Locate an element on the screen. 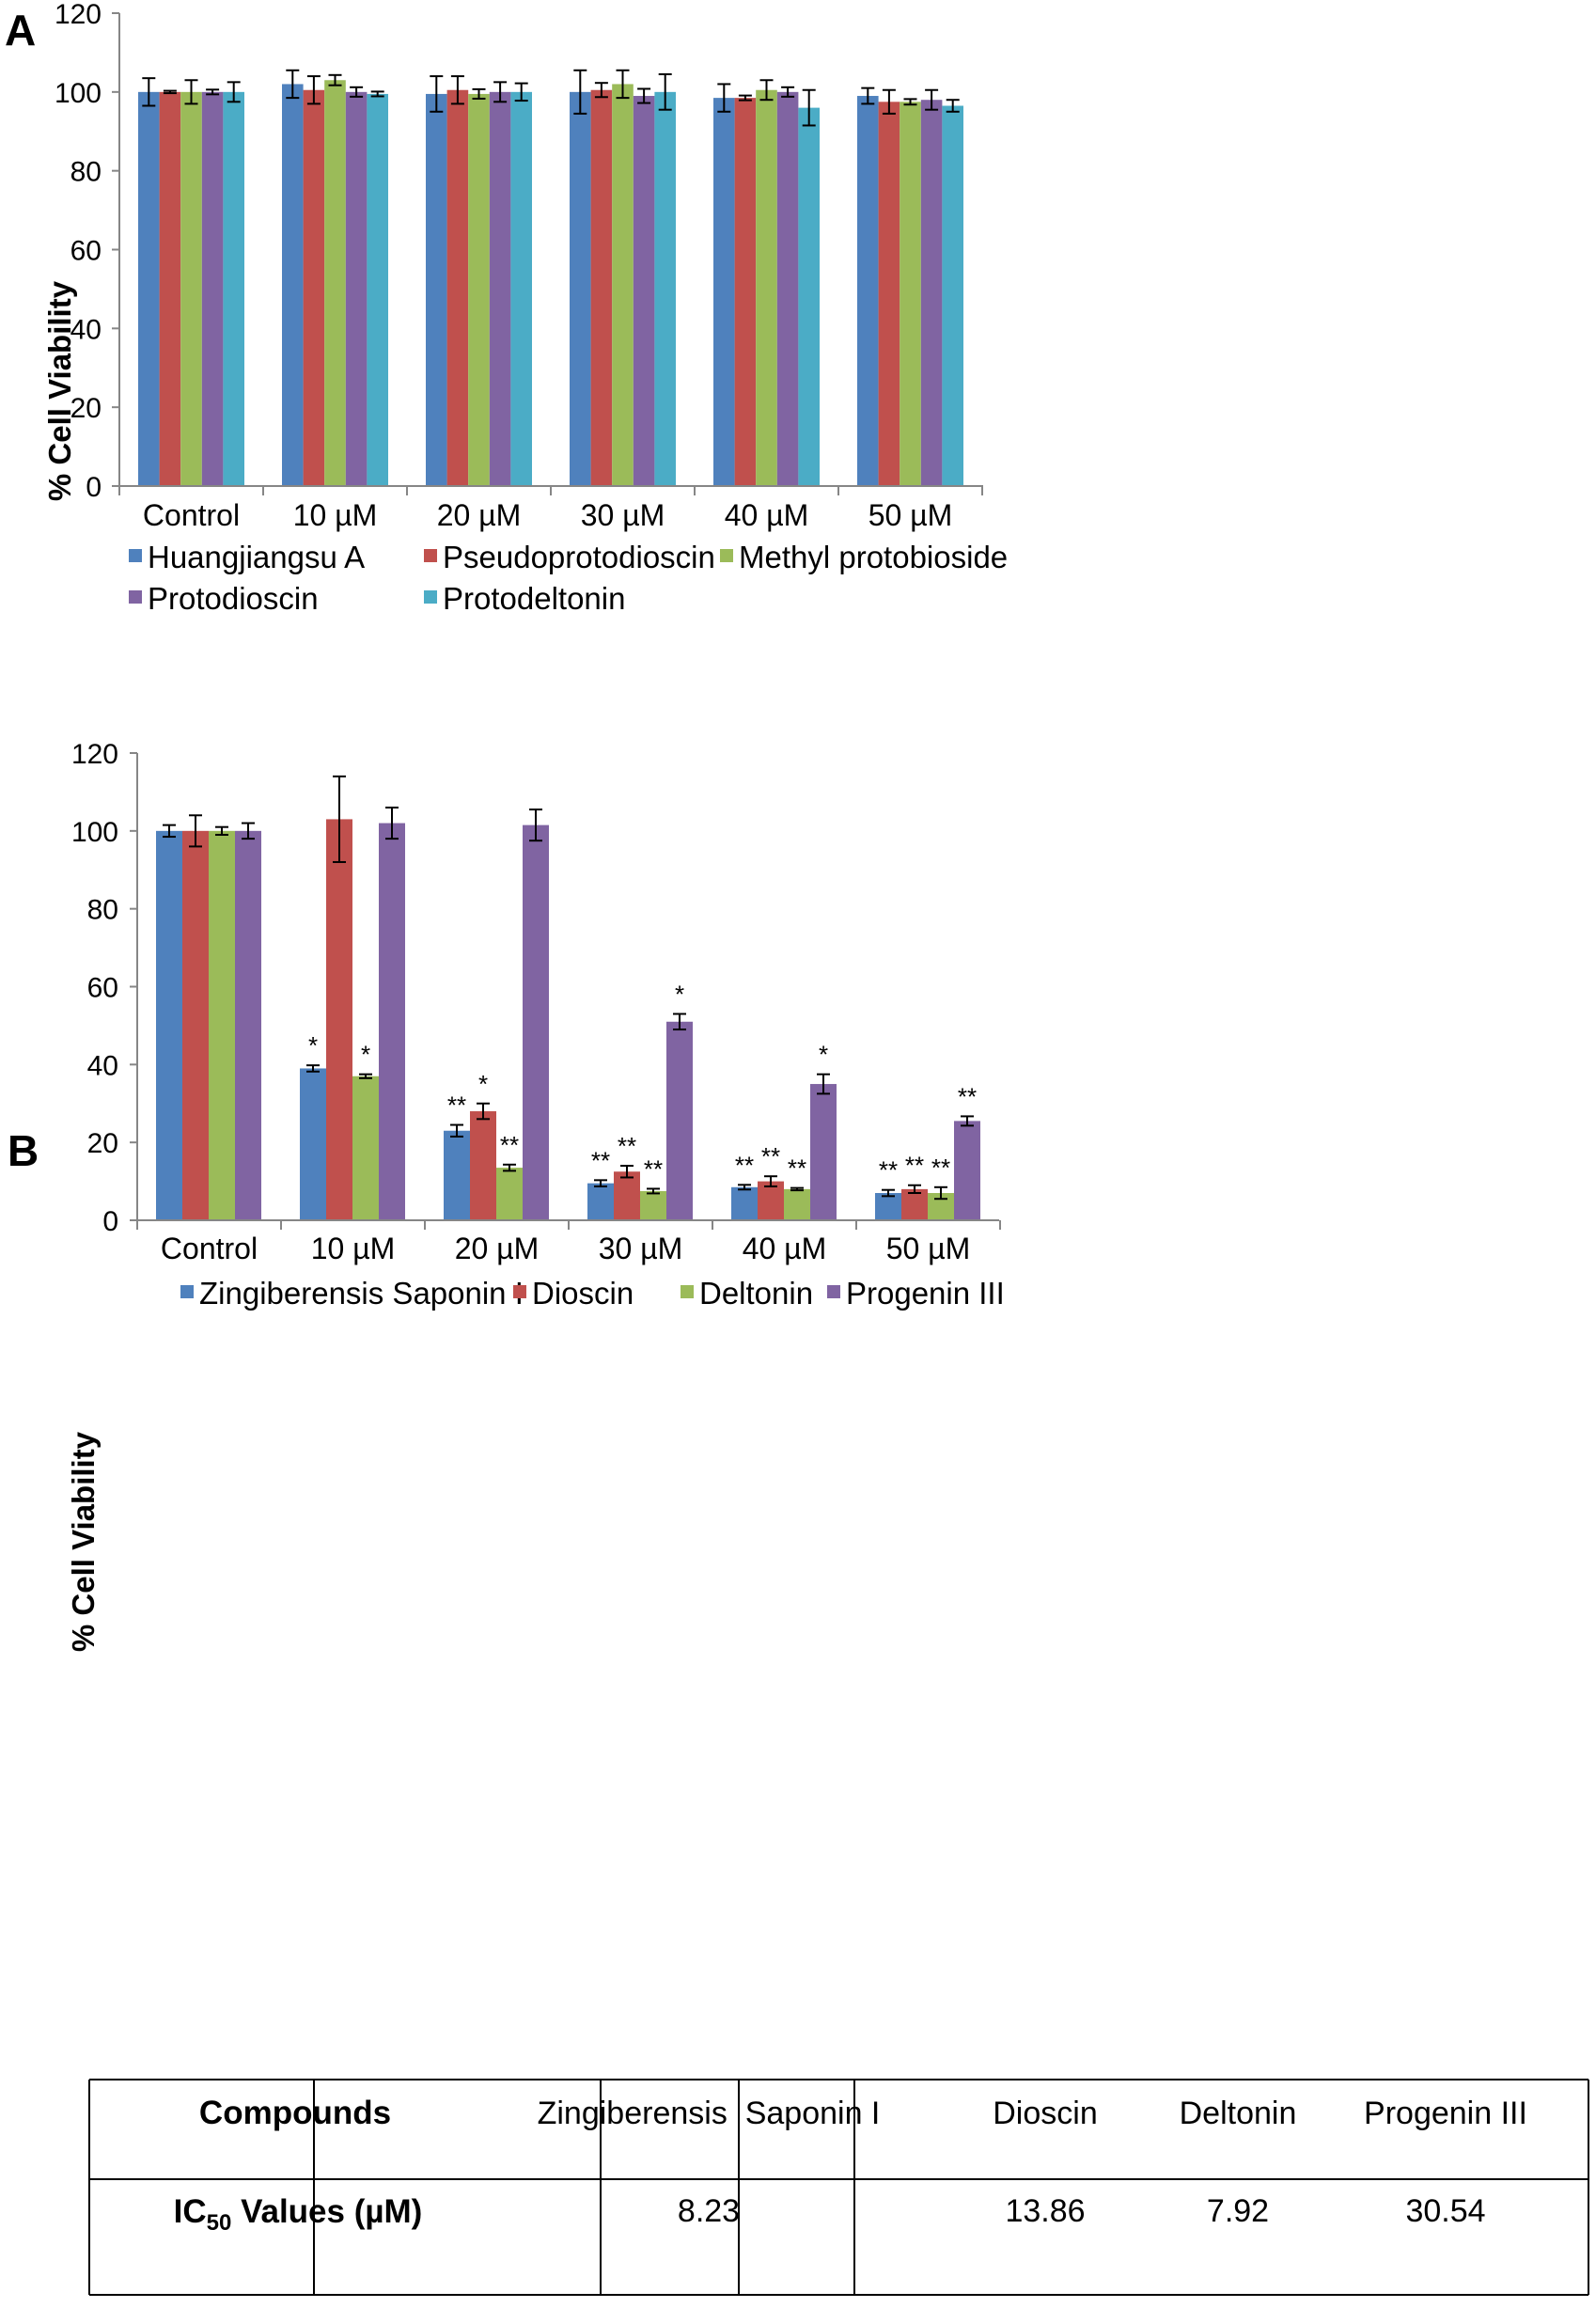  axes-a is located at coordinates (547, 253).